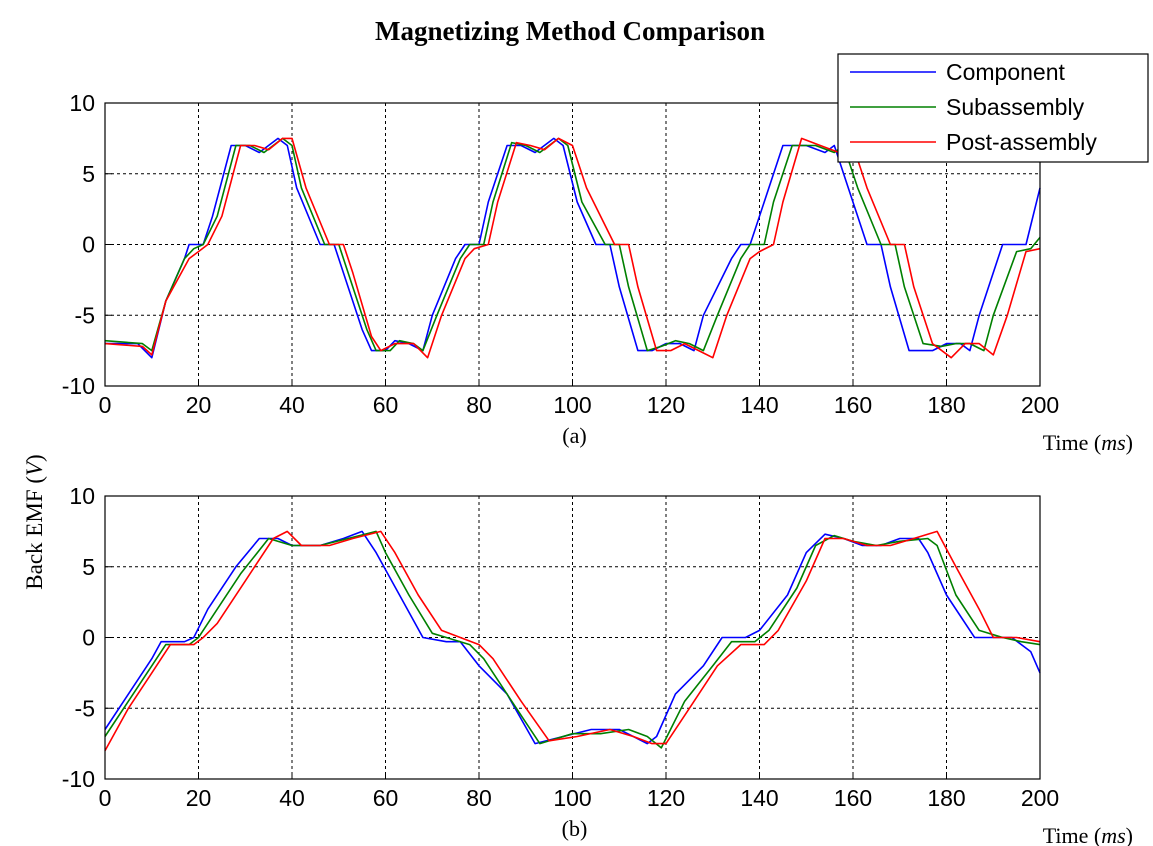 Image resolution: width=1153 pixels, height=846 pixels. I want to click on y-axis-label-main: Back EMF (, so click(34, 533).